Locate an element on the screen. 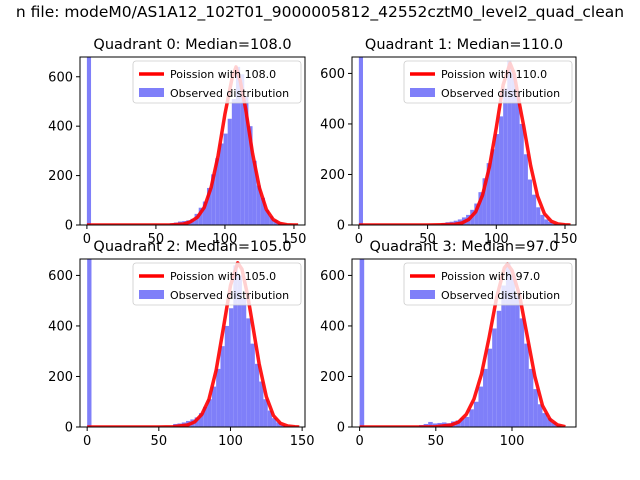  legend-label-poisson: Poission with 97.0 is located at coordinates (490, 276).